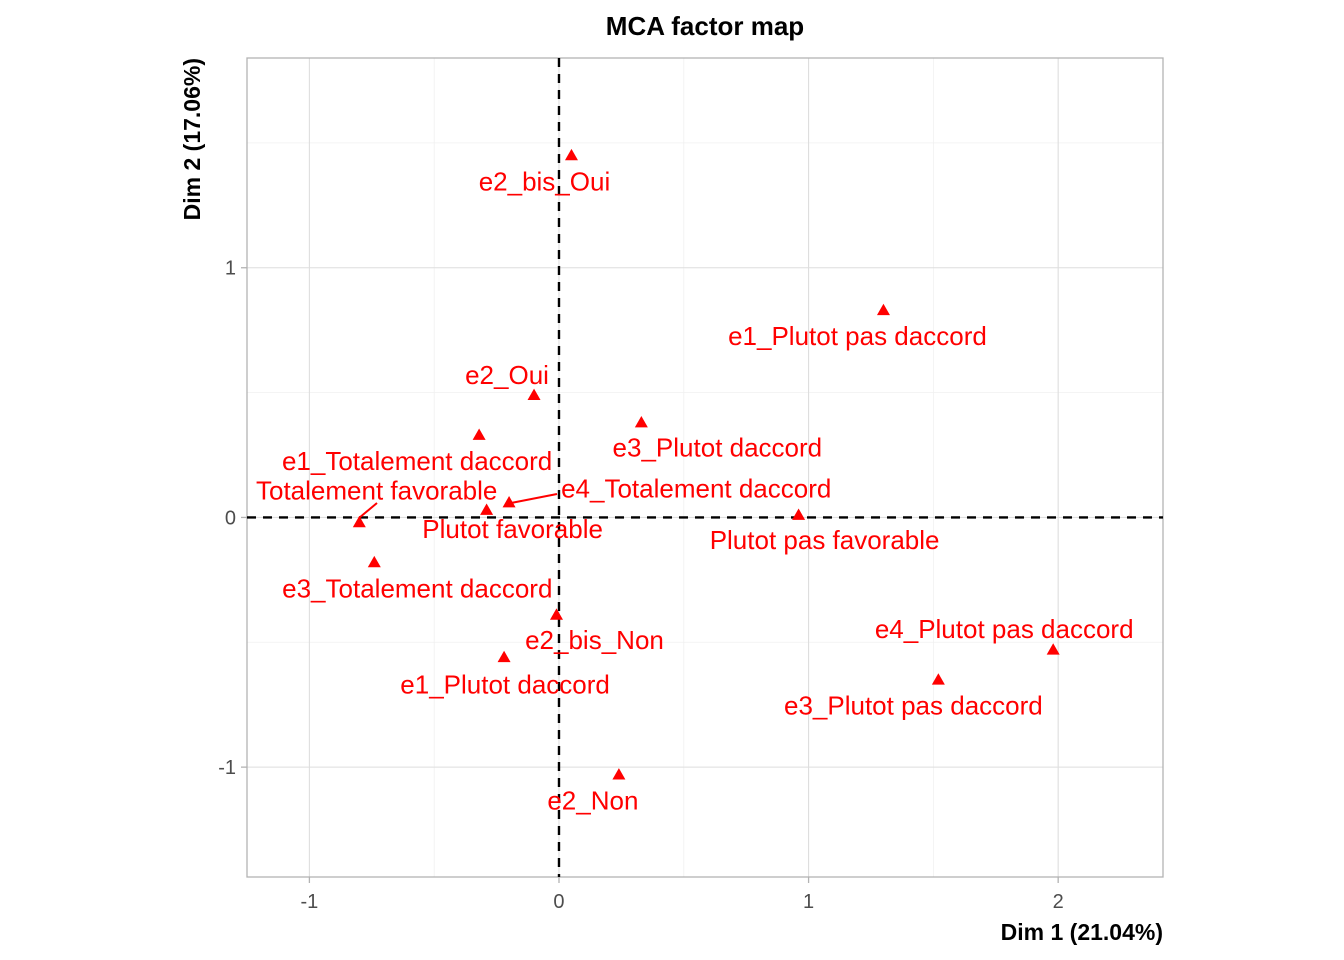 The image size is (1344, 960). Describe the element at coordinates (825, 540) in the screenshot. I see `data-point-label: Plutot pas favorable` at that location.